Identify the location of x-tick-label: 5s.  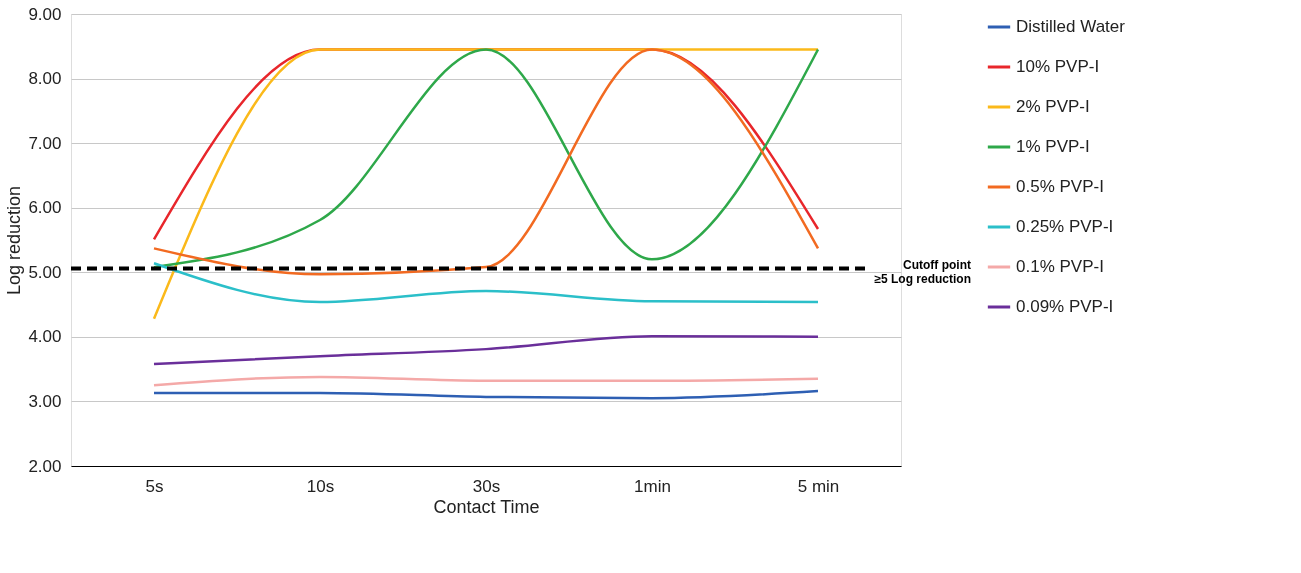
(154, 486).